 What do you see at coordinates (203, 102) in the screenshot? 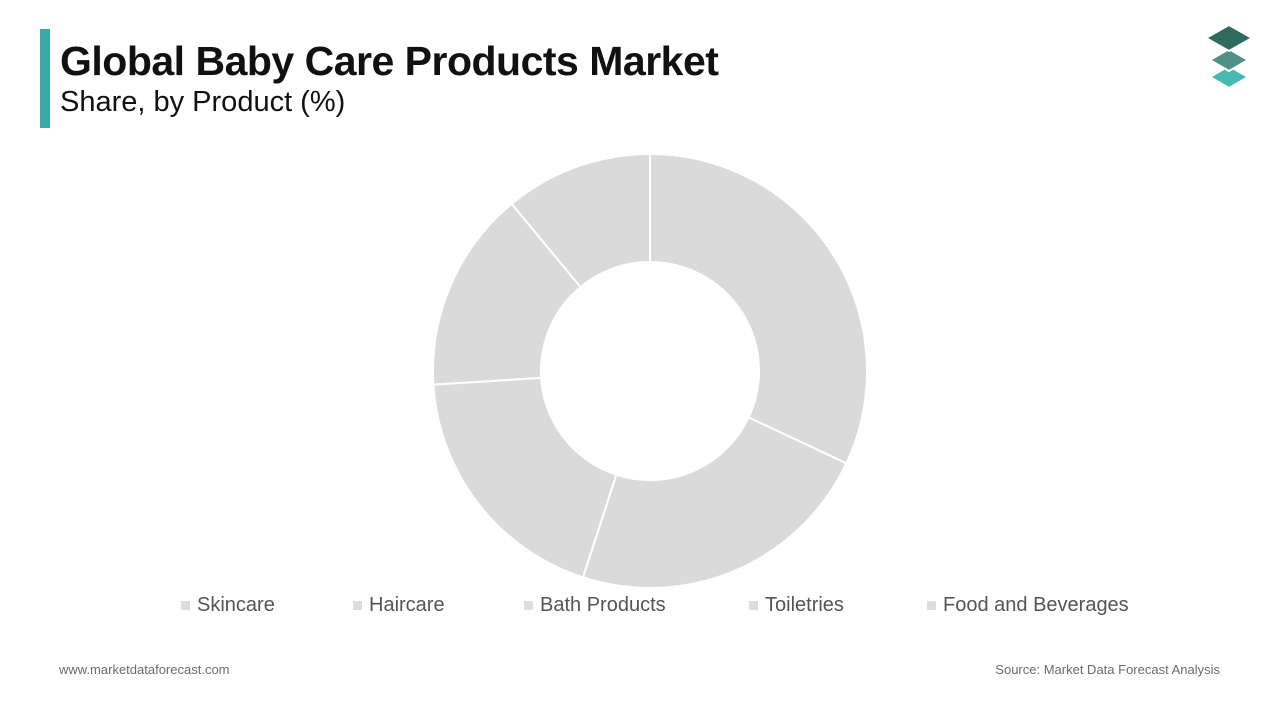
I see `page-subtitle: Share, by Product (%)` at bounding box center [203, 102].